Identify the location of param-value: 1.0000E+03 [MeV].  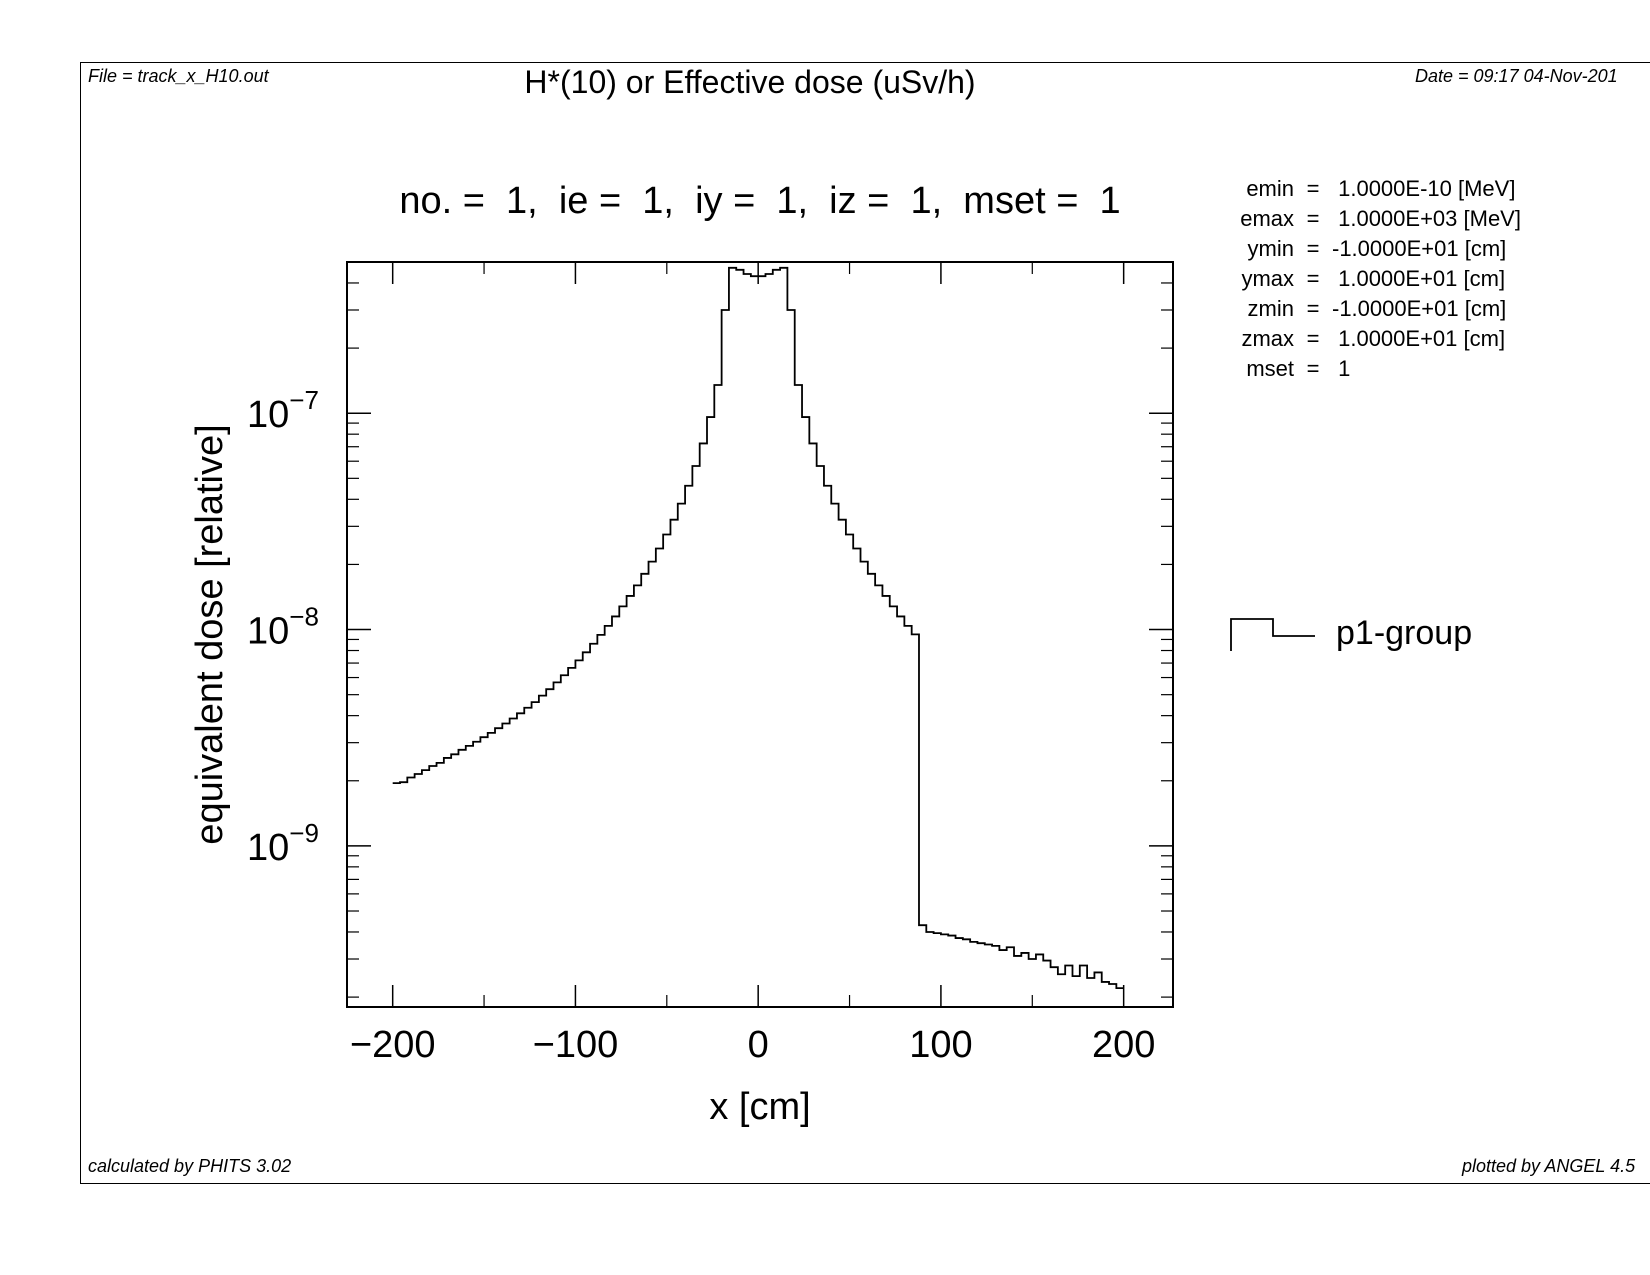
(1426, 218).